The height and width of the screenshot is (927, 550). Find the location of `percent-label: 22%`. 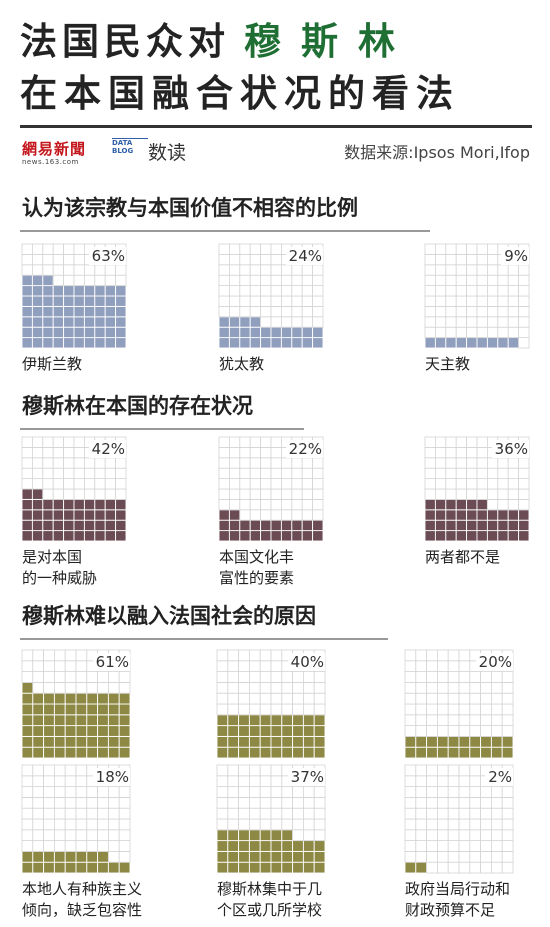

percent-label: 22% is located at coordinates (304, 449).